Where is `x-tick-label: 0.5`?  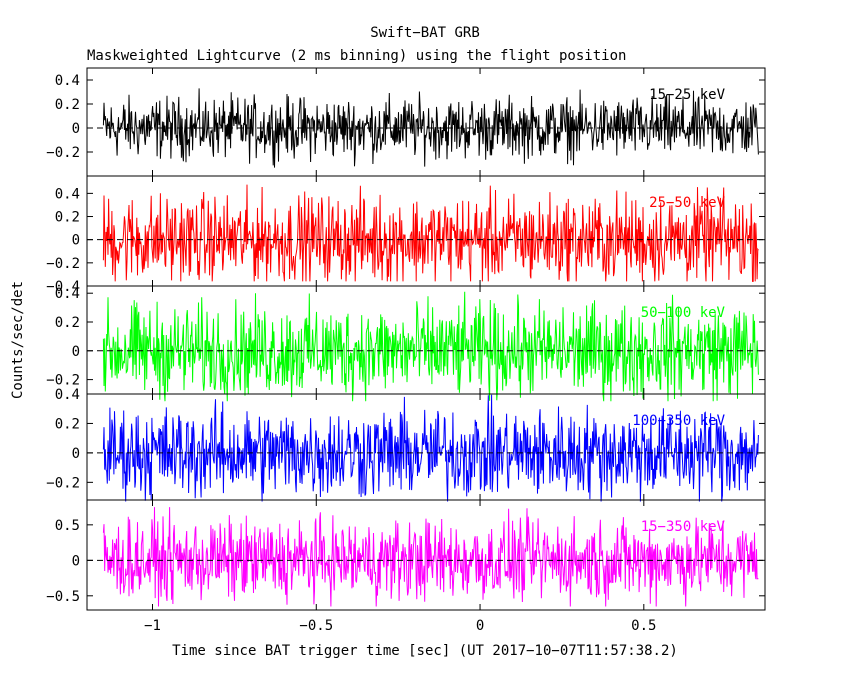 x-tick-label: 0.5 is located at coordinates (643, 626).